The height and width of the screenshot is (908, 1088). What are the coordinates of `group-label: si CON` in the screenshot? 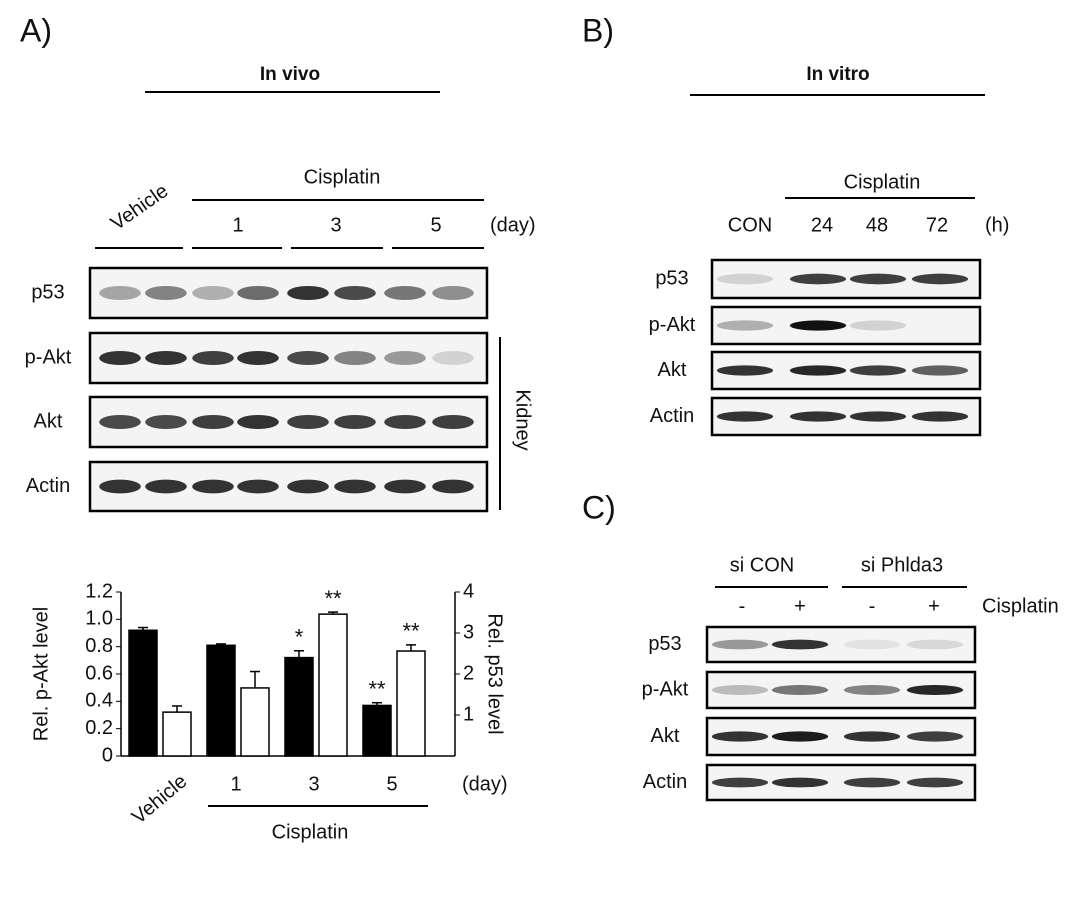 It's located at (762, 565).